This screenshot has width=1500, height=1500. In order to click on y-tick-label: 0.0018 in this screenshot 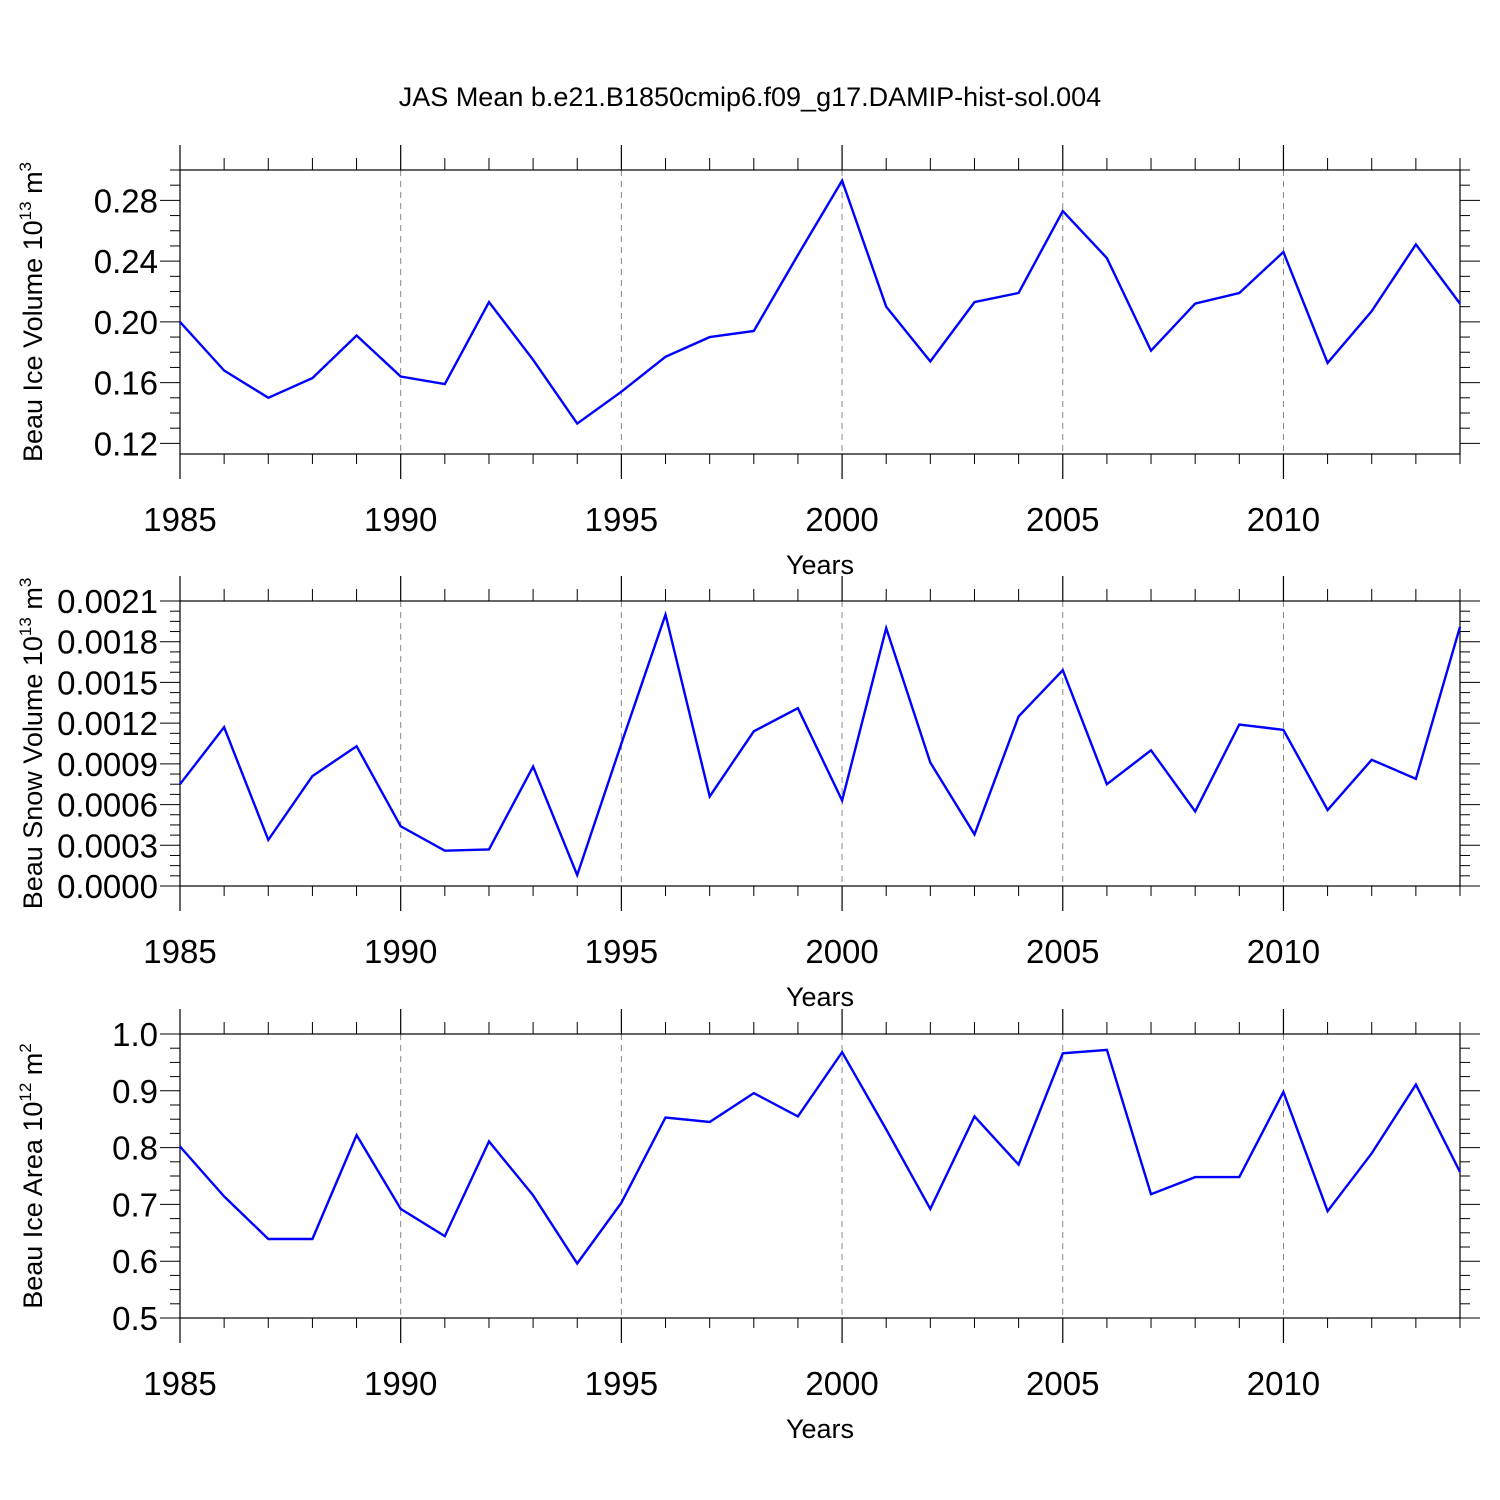, I will do `click(107, 642)`.